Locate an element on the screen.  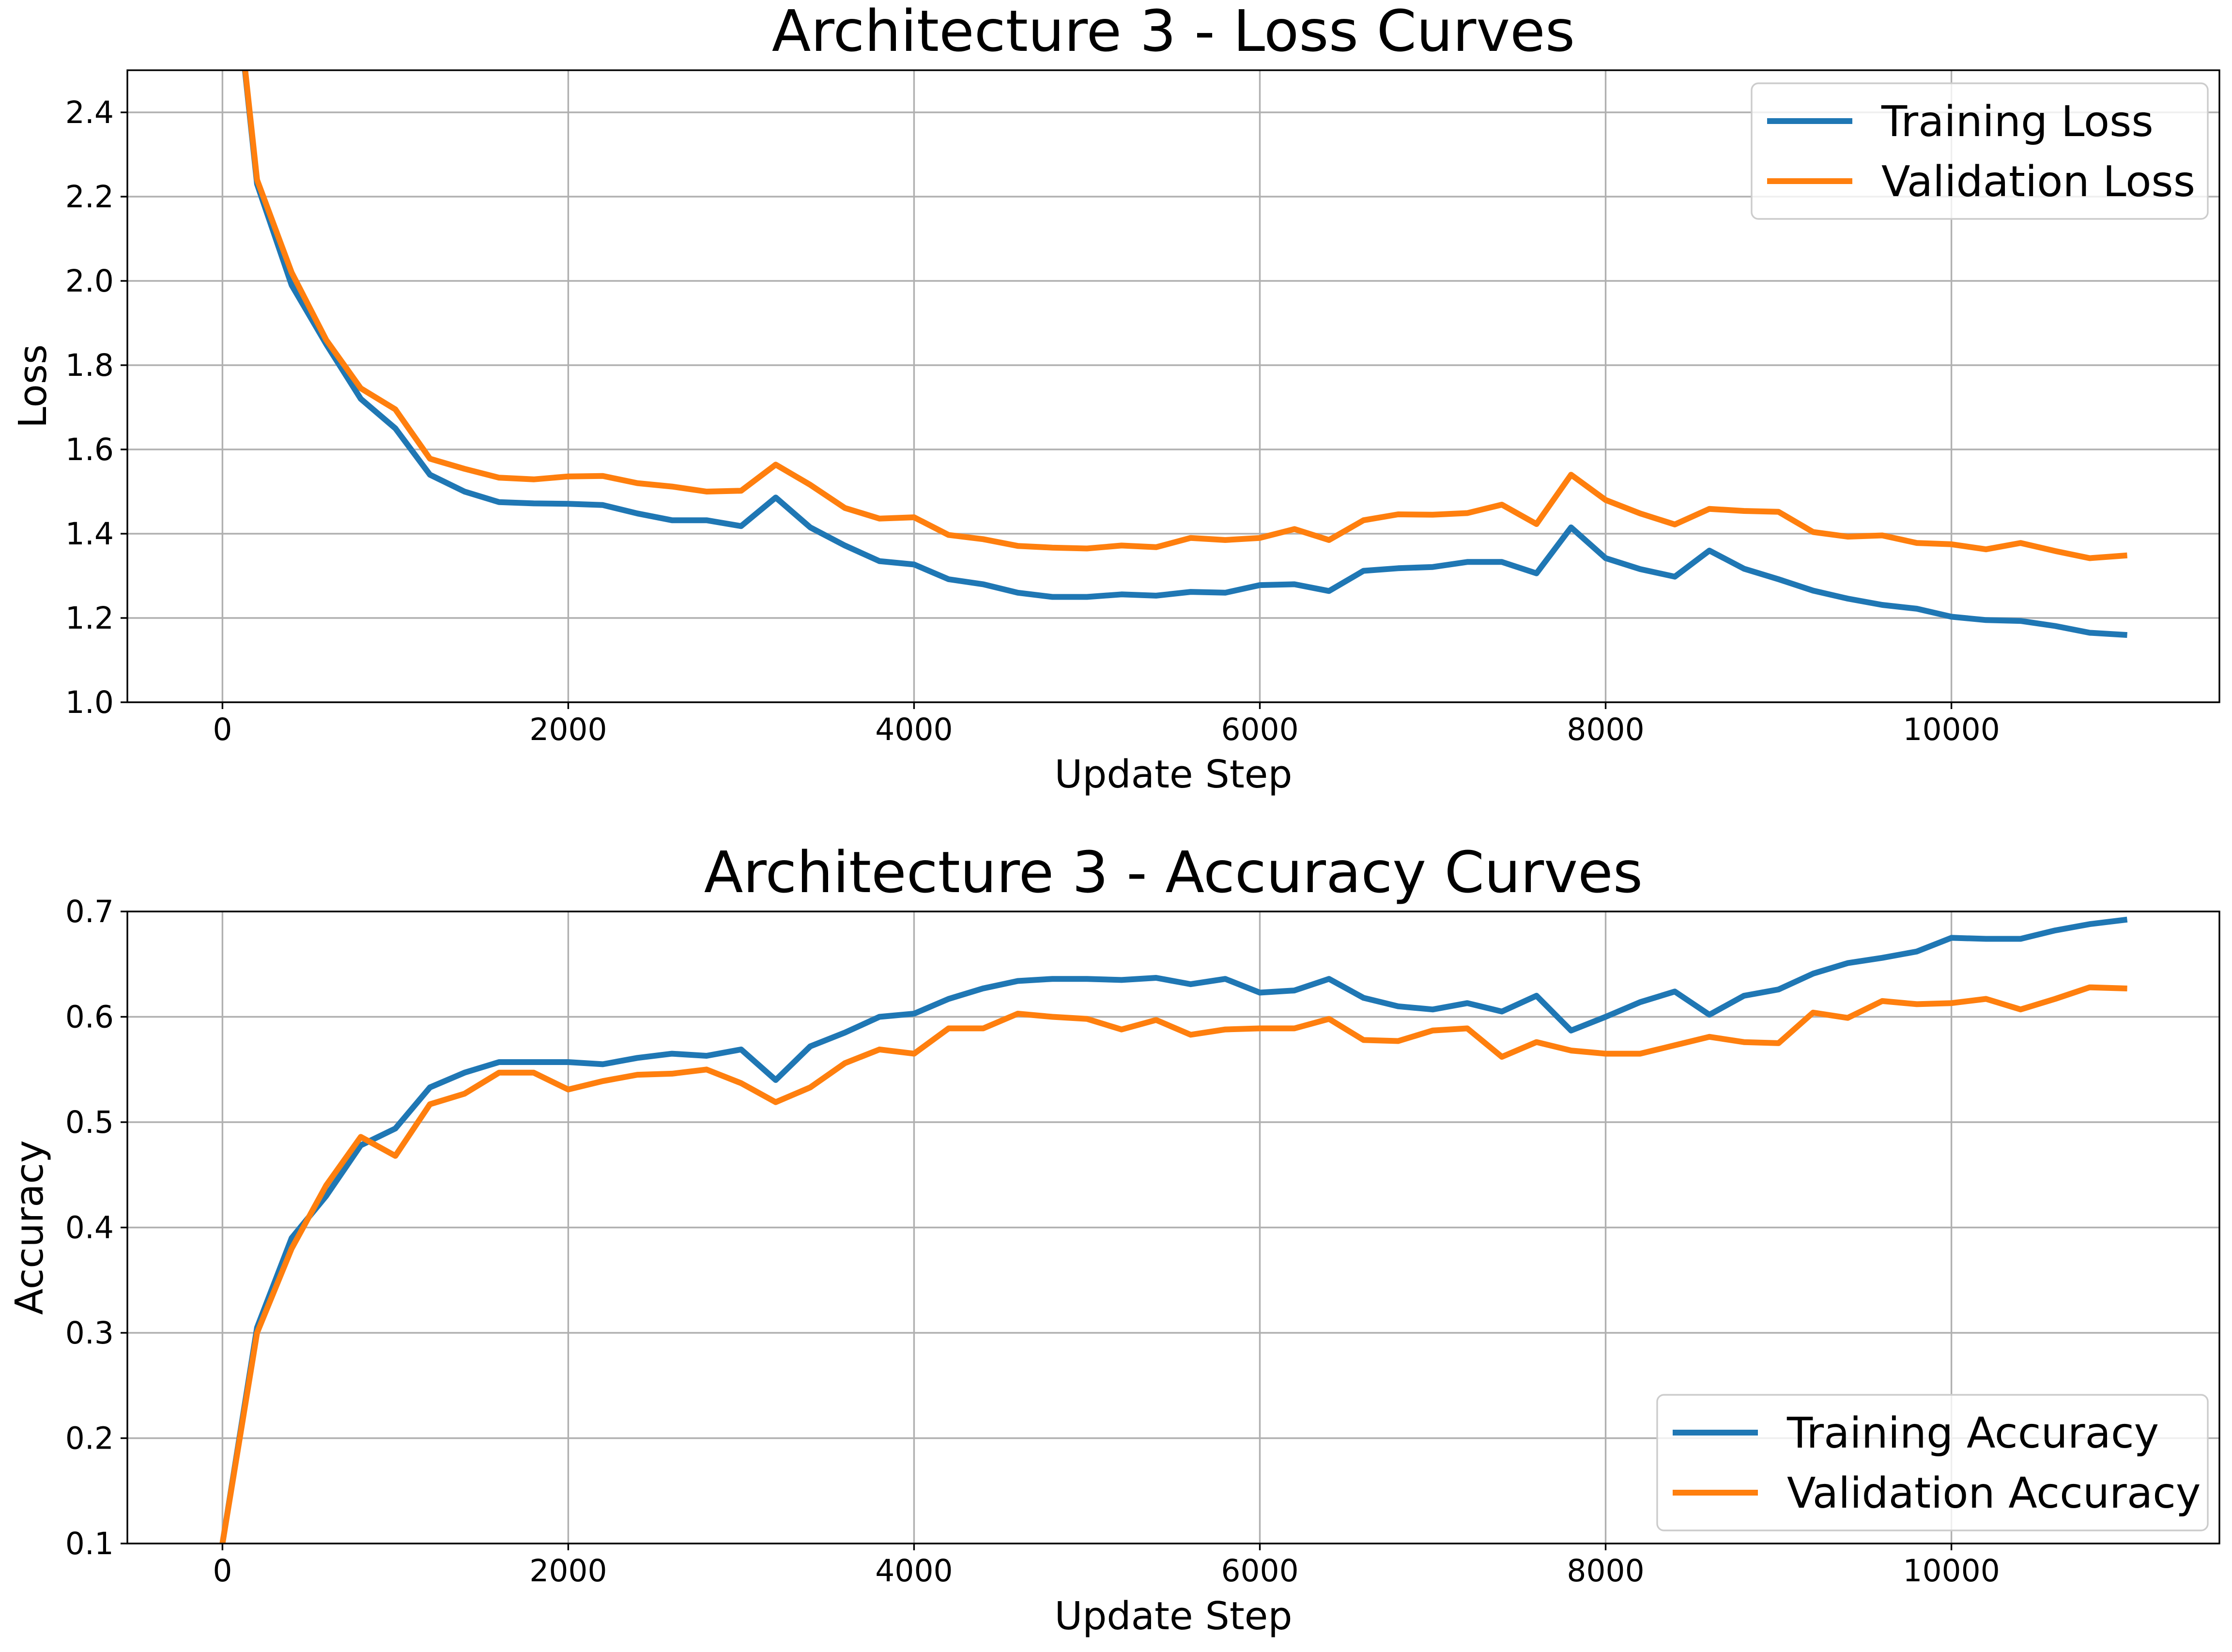
chart-title: Architecture 3 - Accuracy Curves is located at coordinates (1174, 873).